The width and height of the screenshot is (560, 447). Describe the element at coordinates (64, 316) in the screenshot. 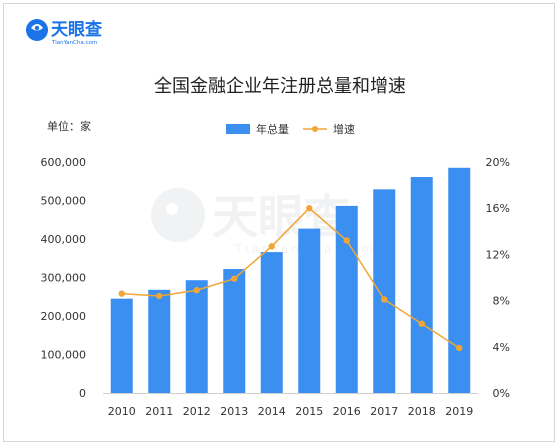

I see `y-left-tick-label: 200,000` at that location.